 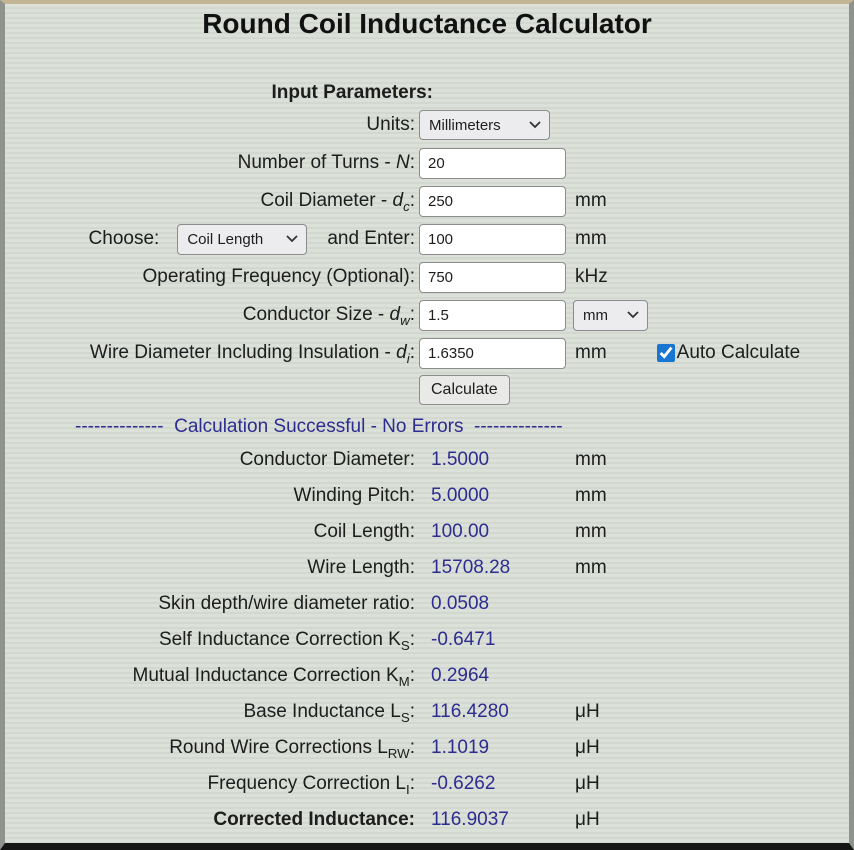 I want to click on page-title: Round Coil Inductance Calculator, so click(x=427, y=23).